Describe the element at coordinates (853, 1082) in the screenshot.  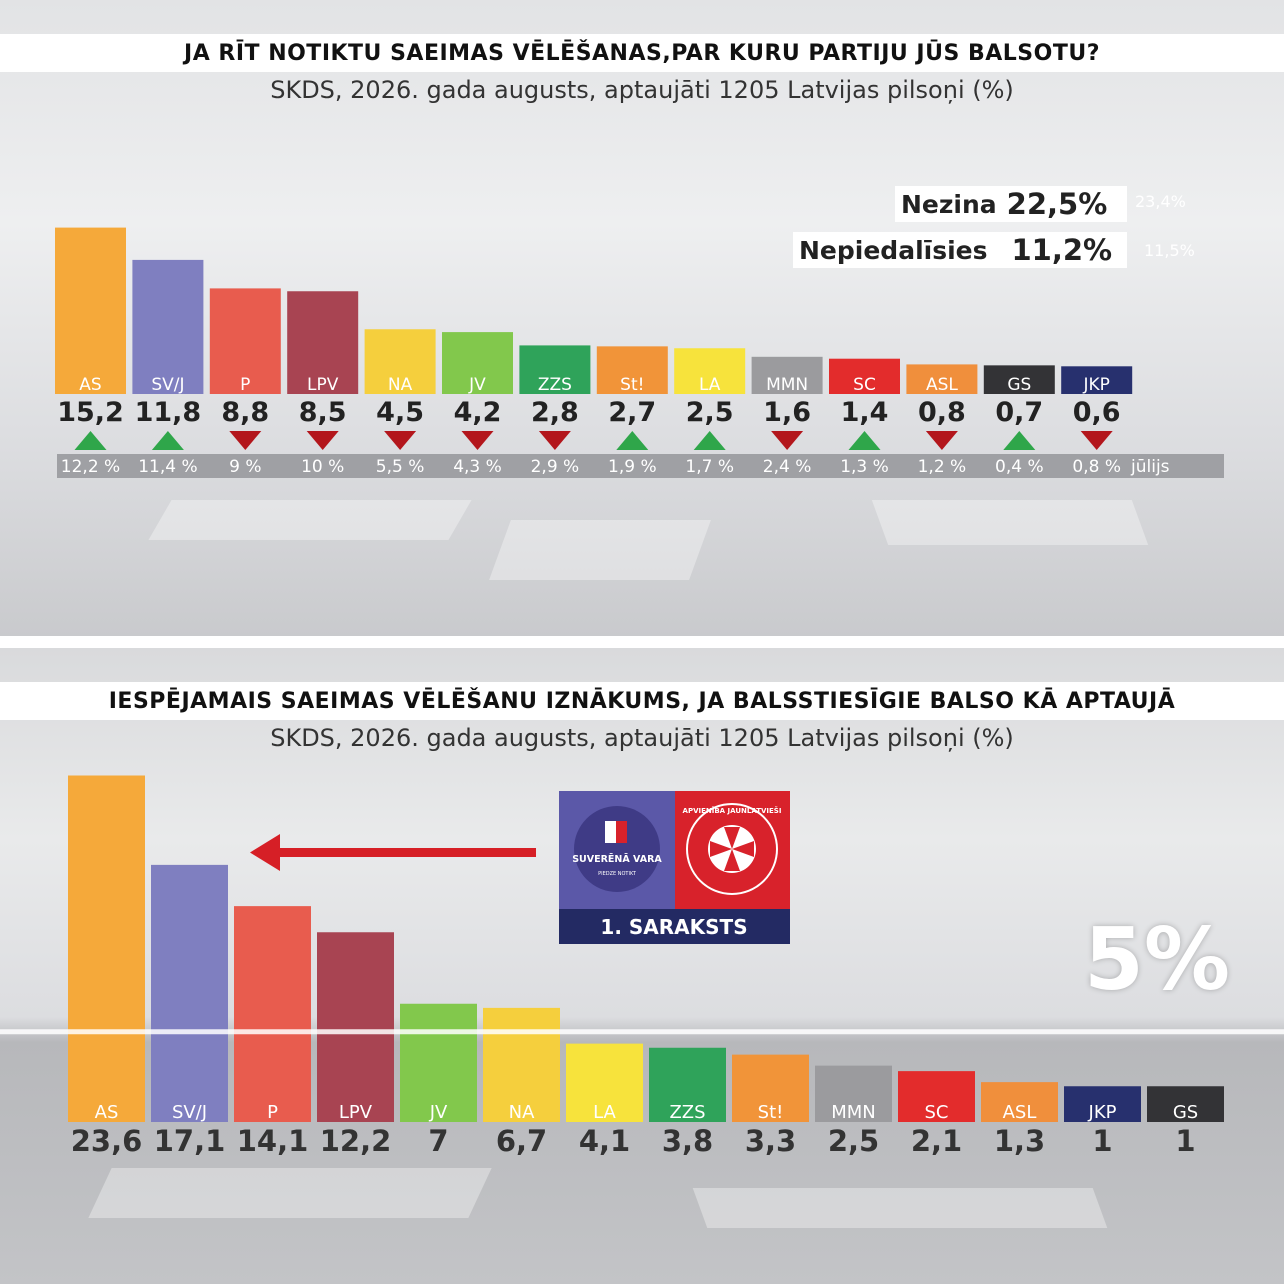
I see `bar-mmn` at that location.